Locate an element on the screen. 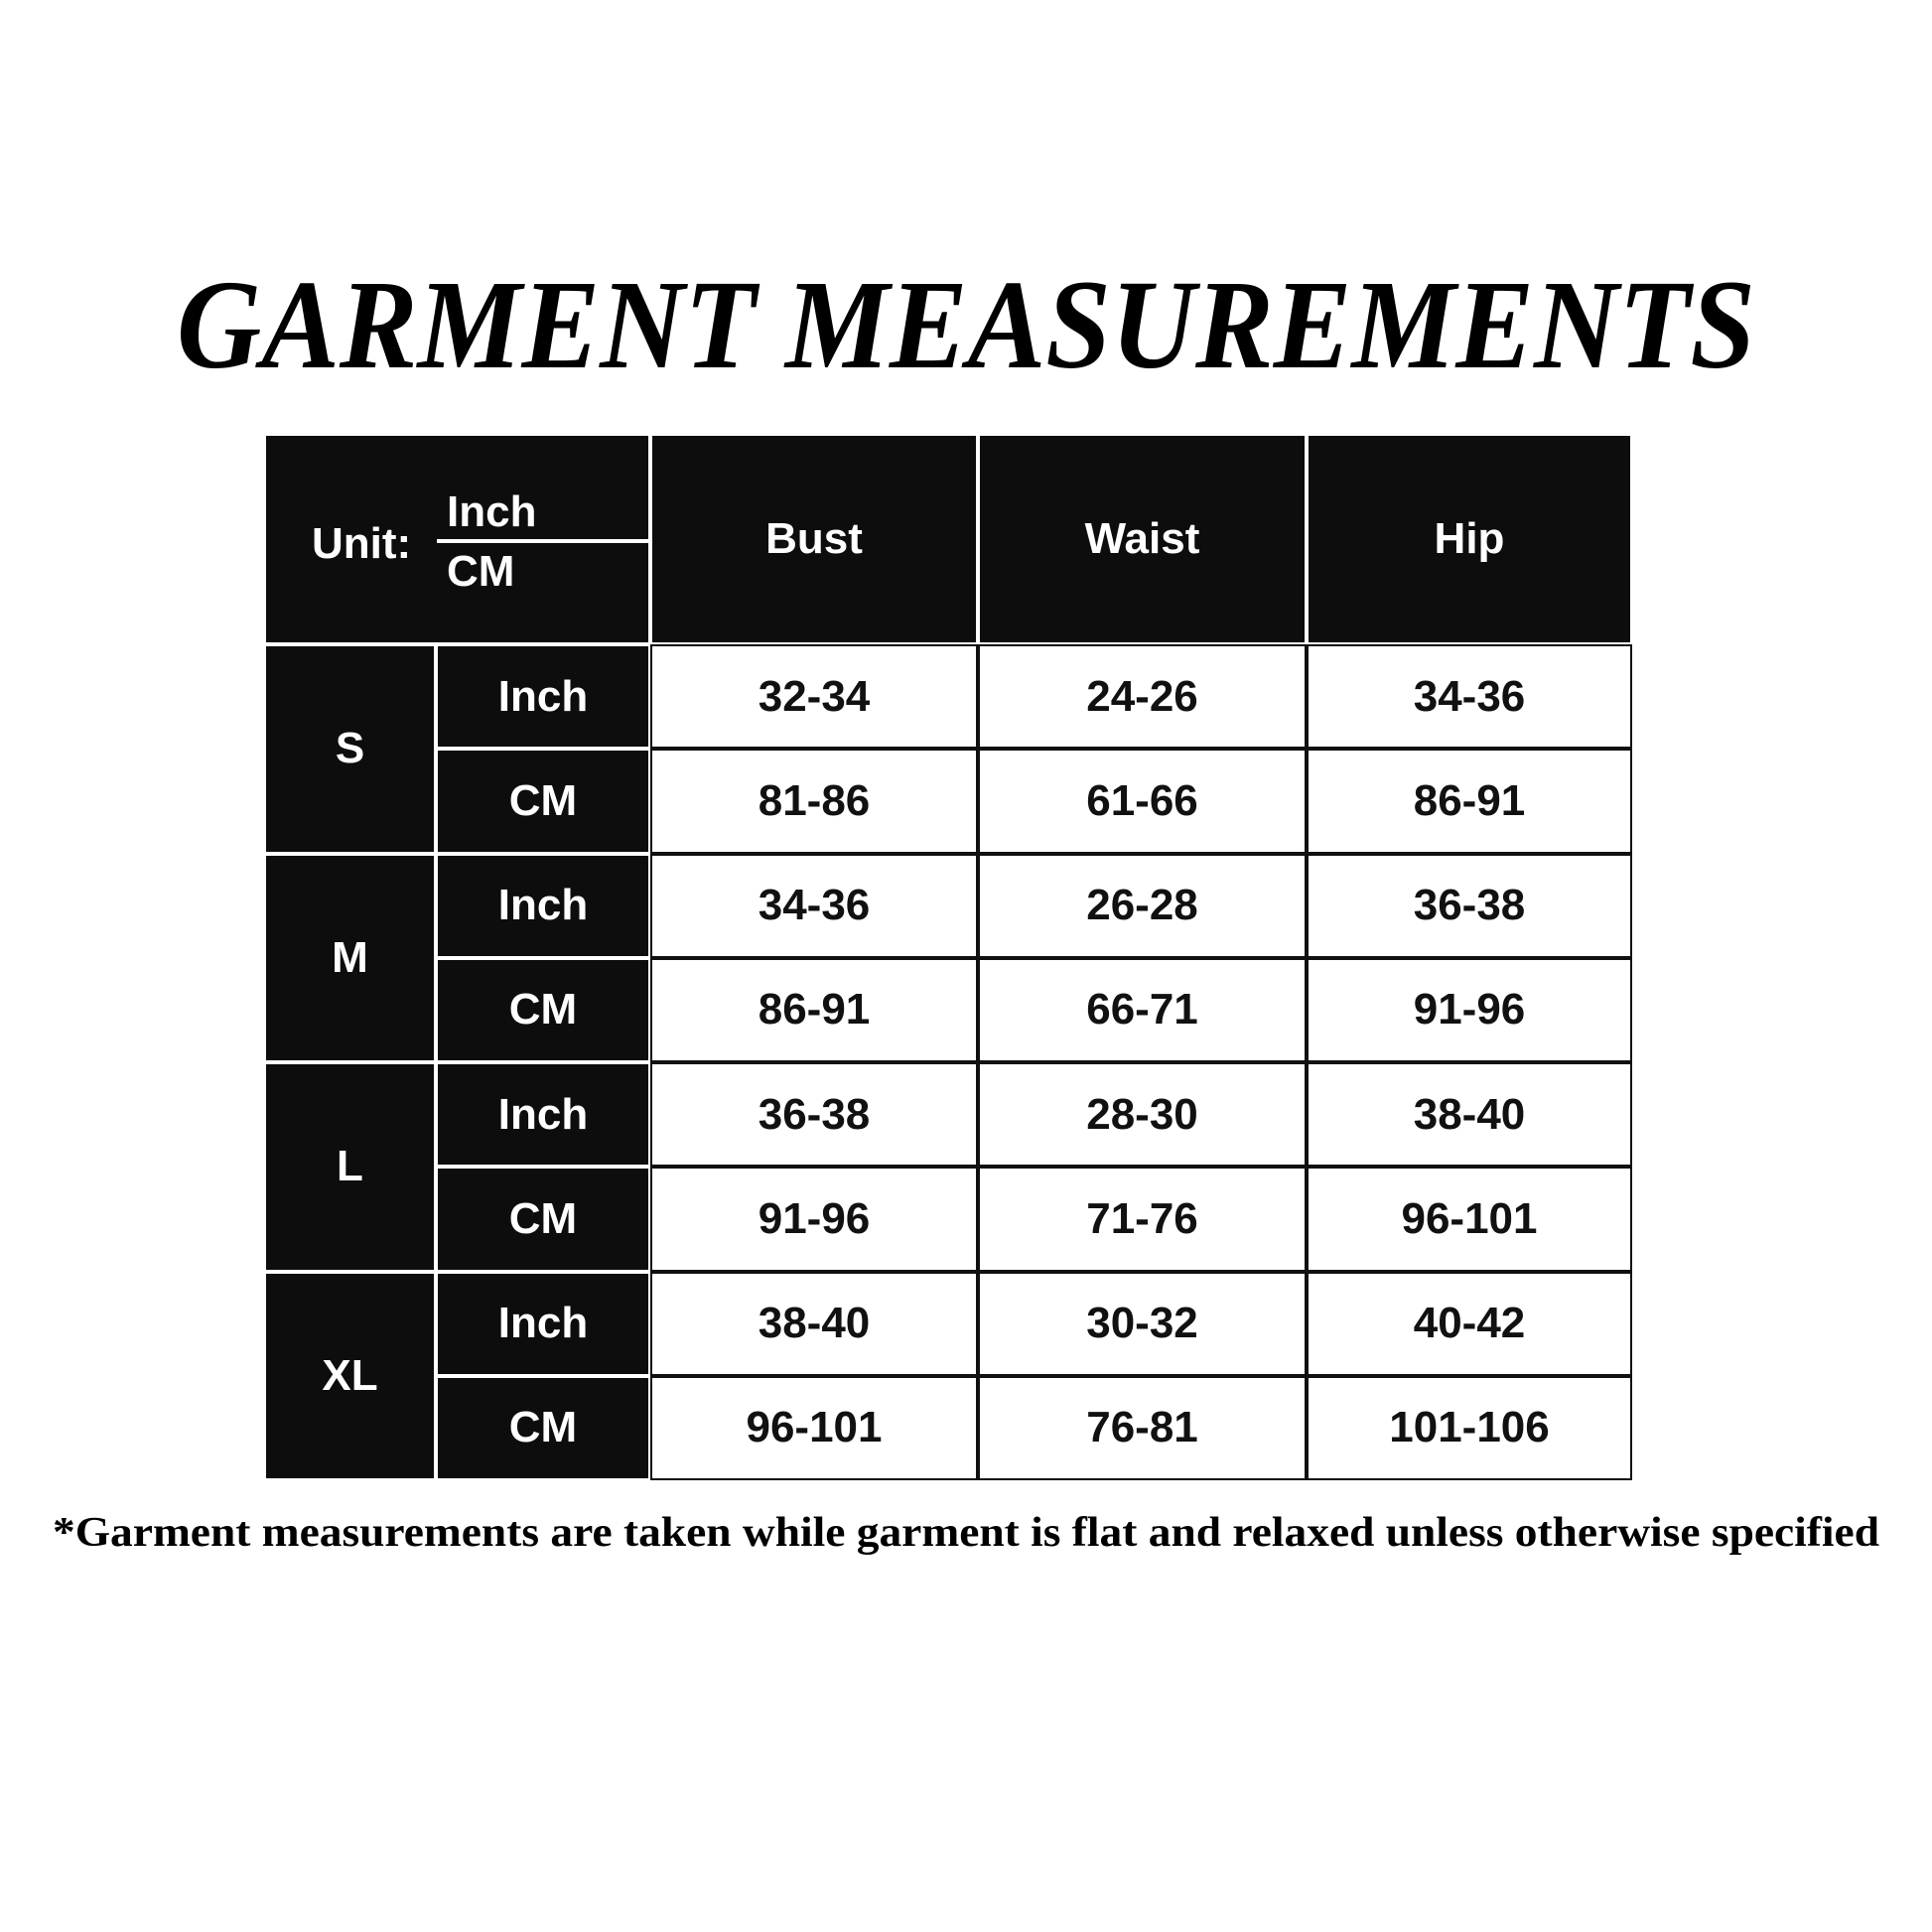  measurement-cell: 30-32 is located at coordinates (1143, 1324).